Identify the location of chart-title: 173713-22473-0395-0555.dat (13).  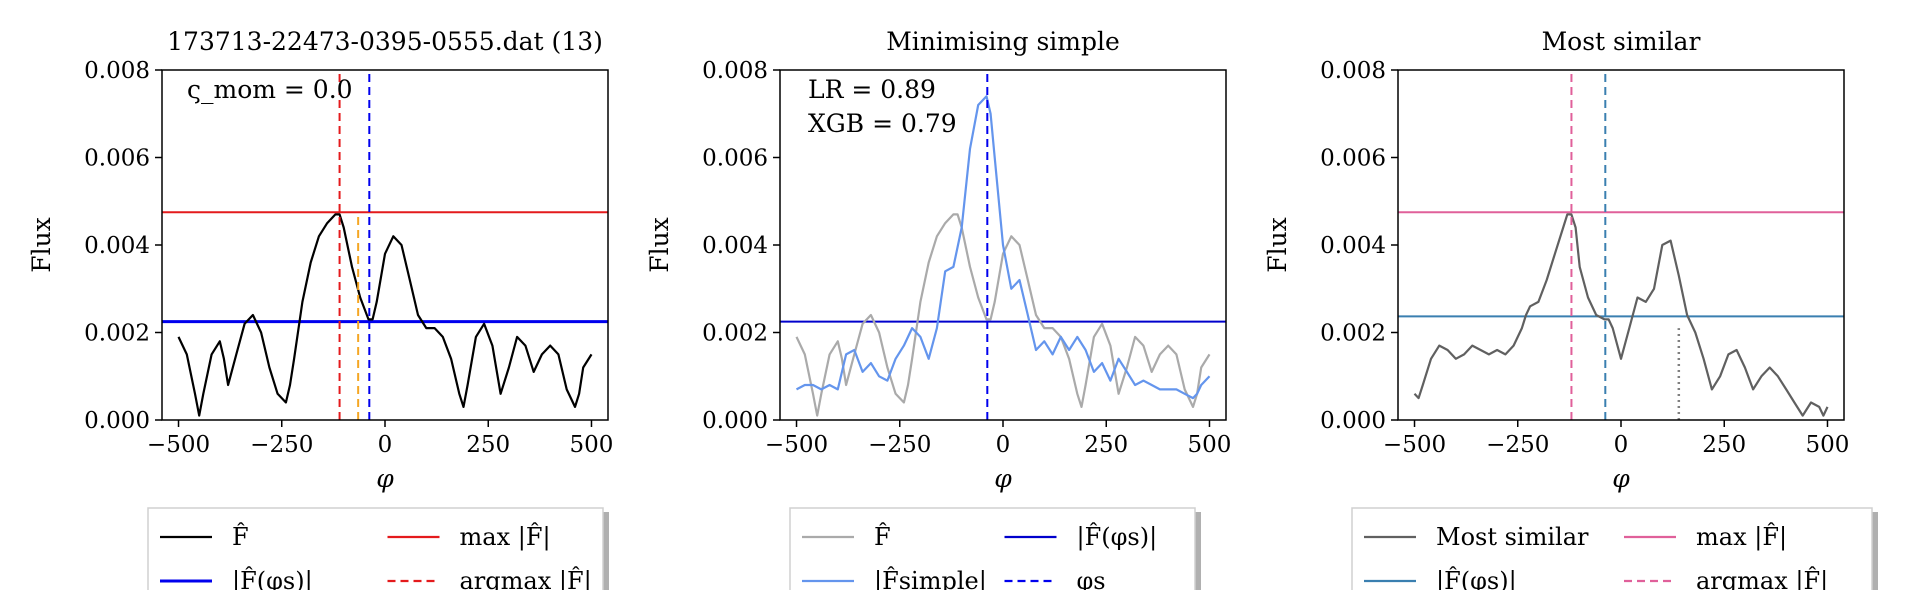
(385, 41).